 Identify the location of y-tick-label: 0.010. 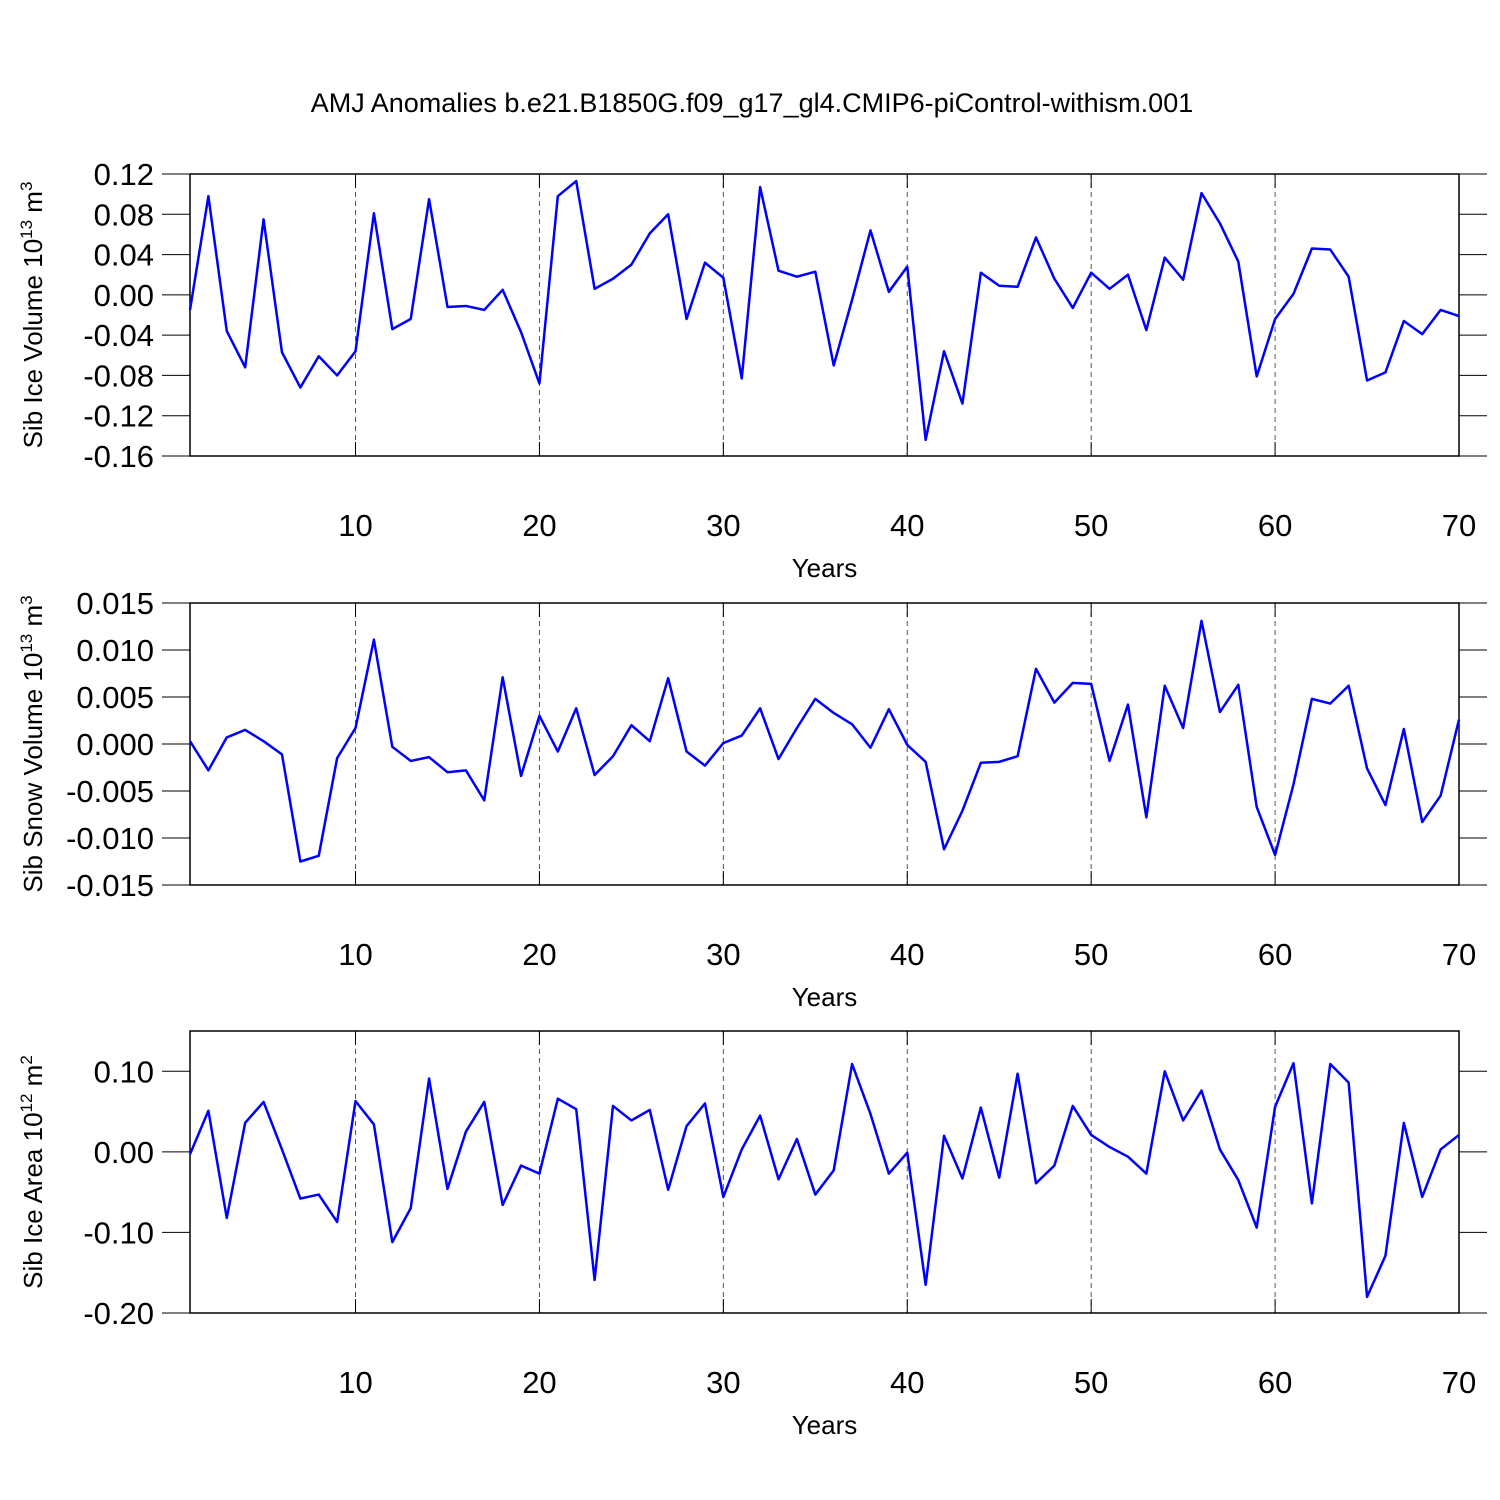
(115, 650).